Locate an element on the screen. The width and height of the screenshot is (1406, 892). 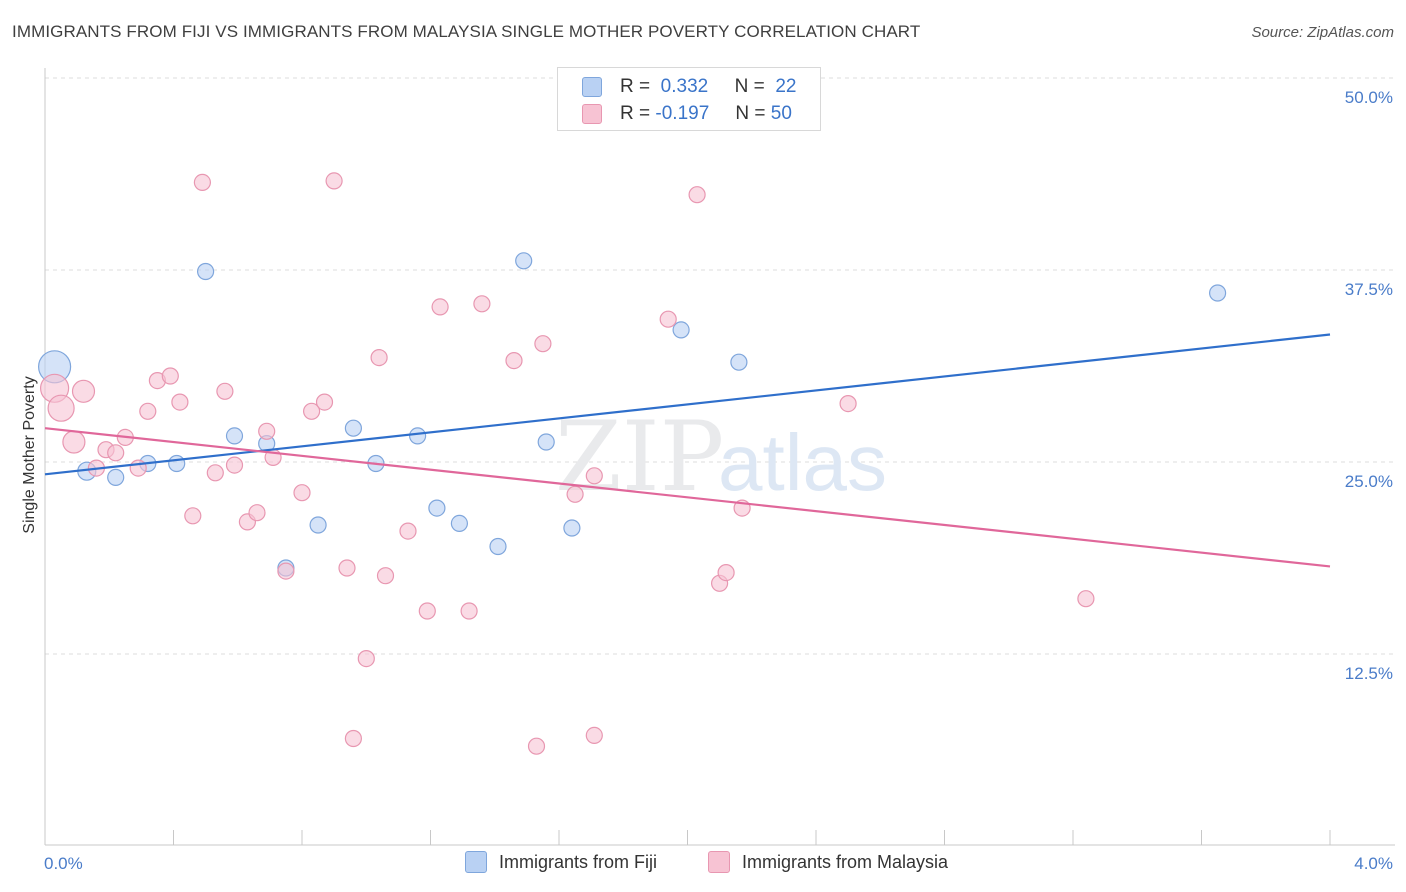
legend-swatch-malaysia is located at coordinates (592, 114).